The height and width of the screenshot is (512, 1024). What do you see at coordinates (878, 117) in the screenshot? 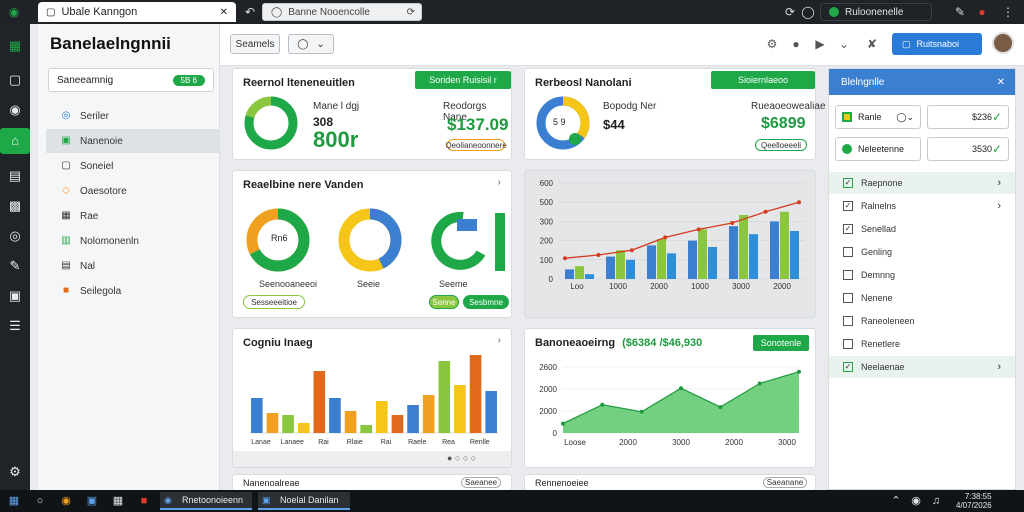
I see `filter-select: Ranle ◯⌄` at bounding box center [878, 117].